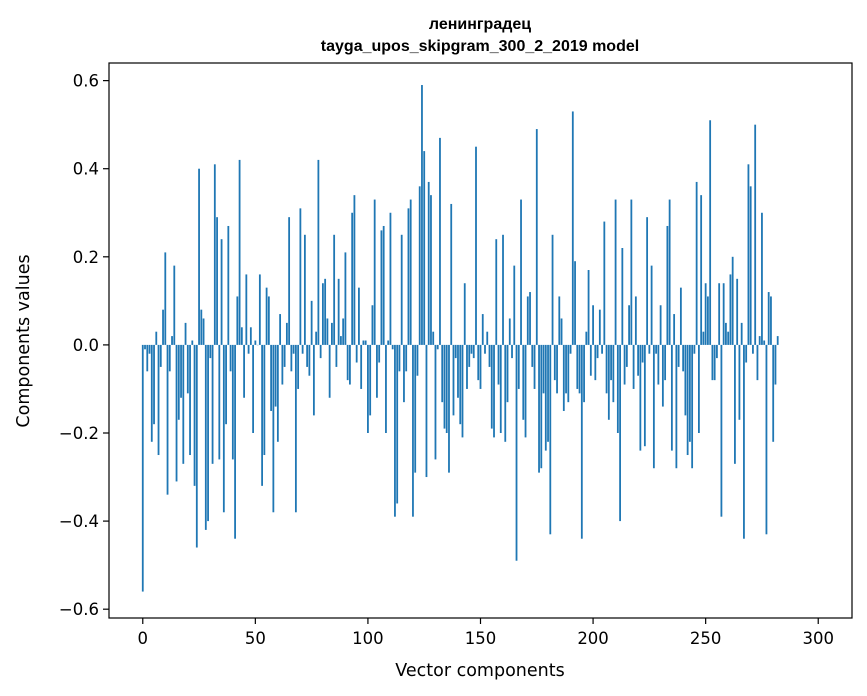 Image resolution: width=867 pixels, height=696 pixels. I want to click on y-axis-label: Components values, so click(24, 340).